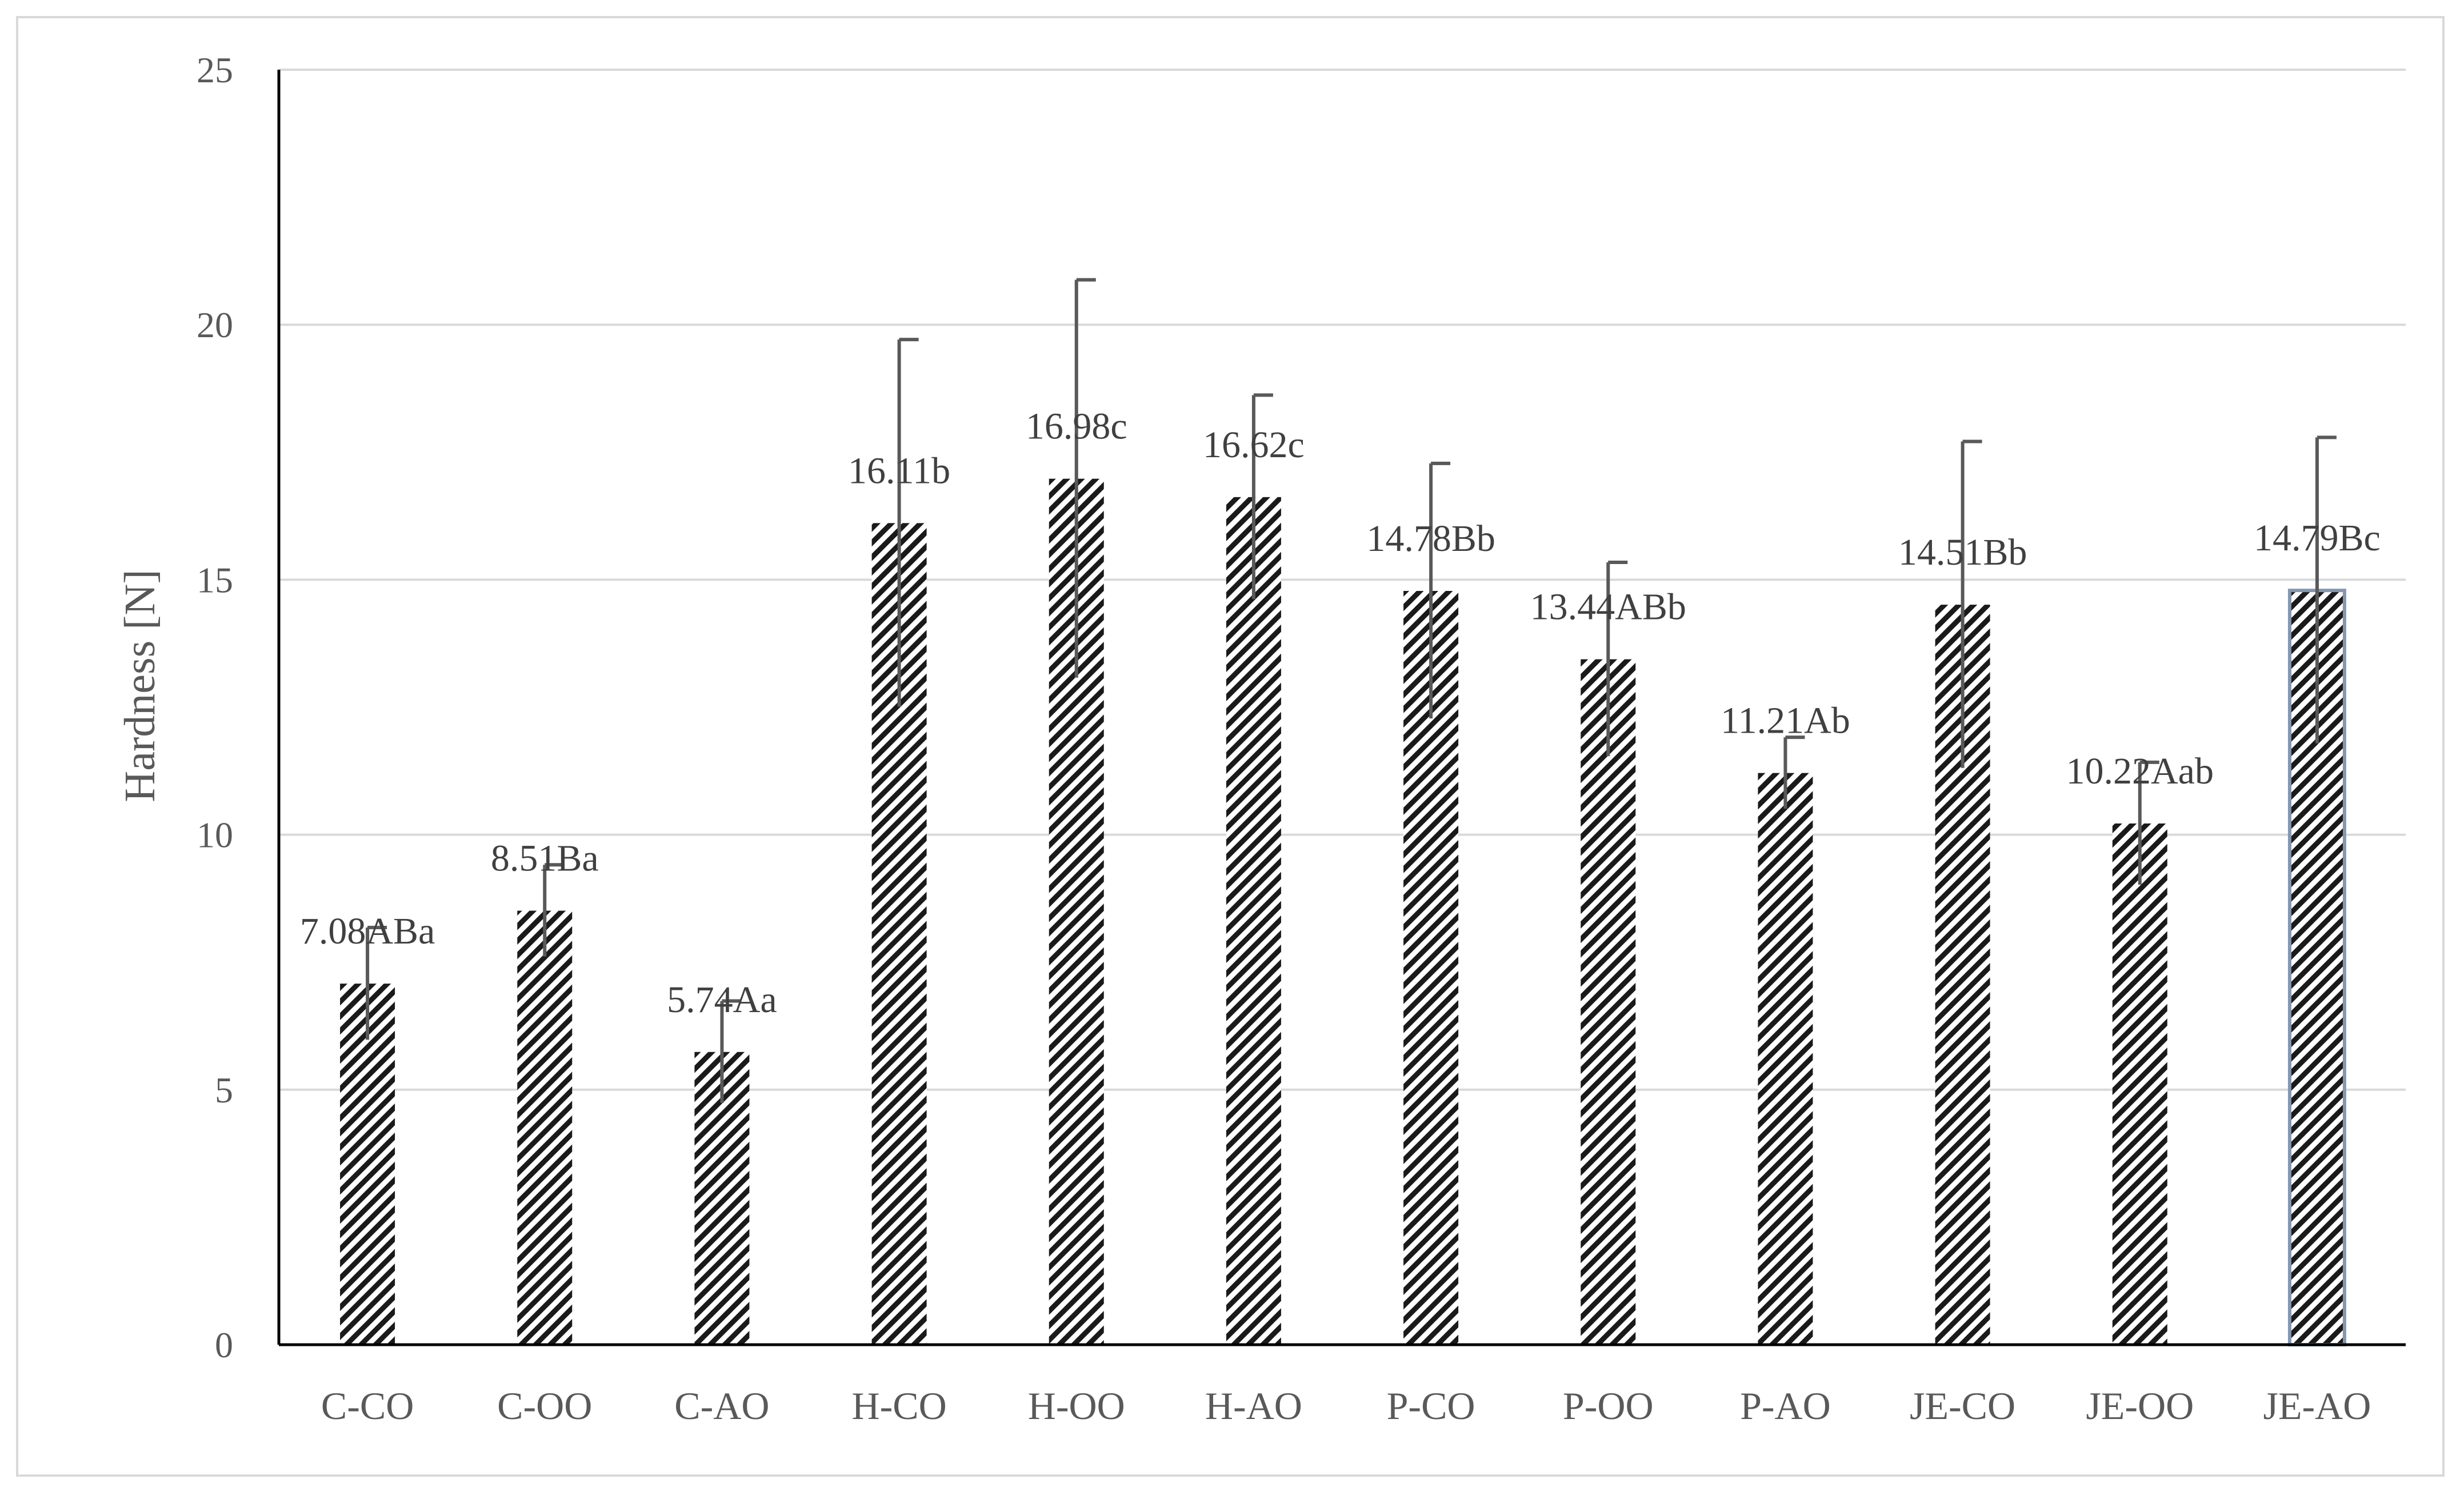 The height and width of the screenshot is (1495, 2464). I want to click on data-label: 13.44ABb, so click(1608, 607).